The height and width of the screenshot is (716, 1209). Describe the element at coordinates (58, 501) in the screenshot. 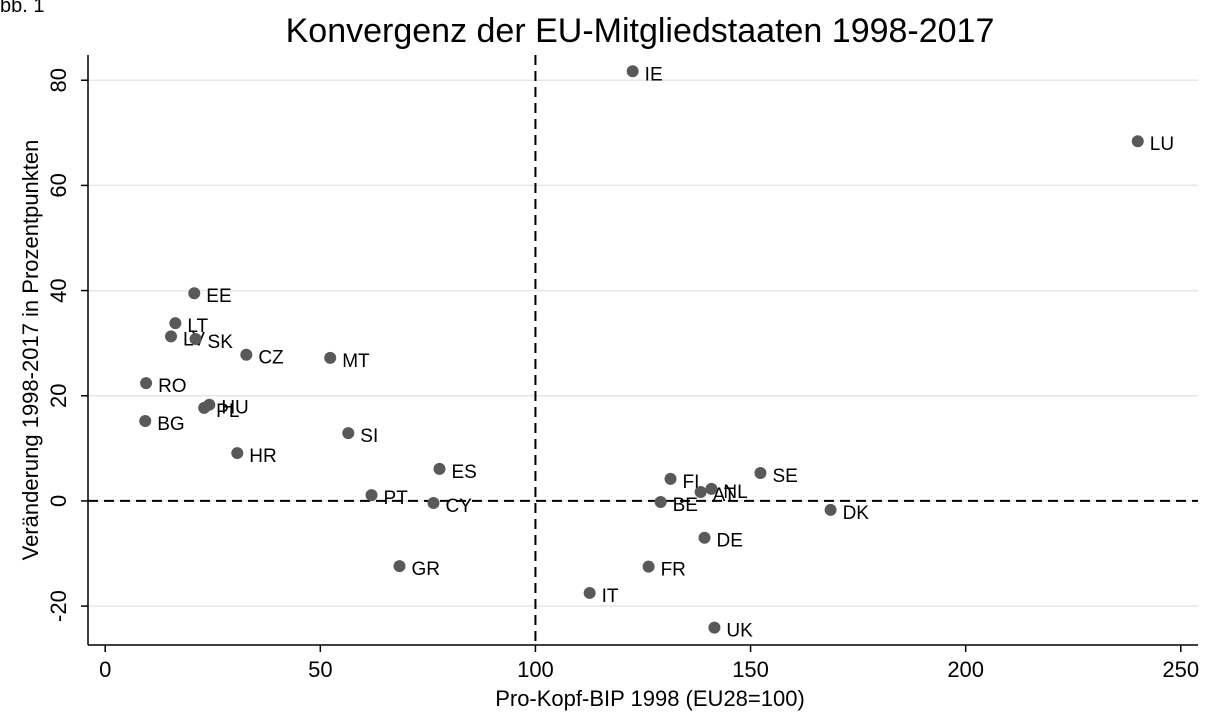

I see `y-tick-label: 0` at that location.